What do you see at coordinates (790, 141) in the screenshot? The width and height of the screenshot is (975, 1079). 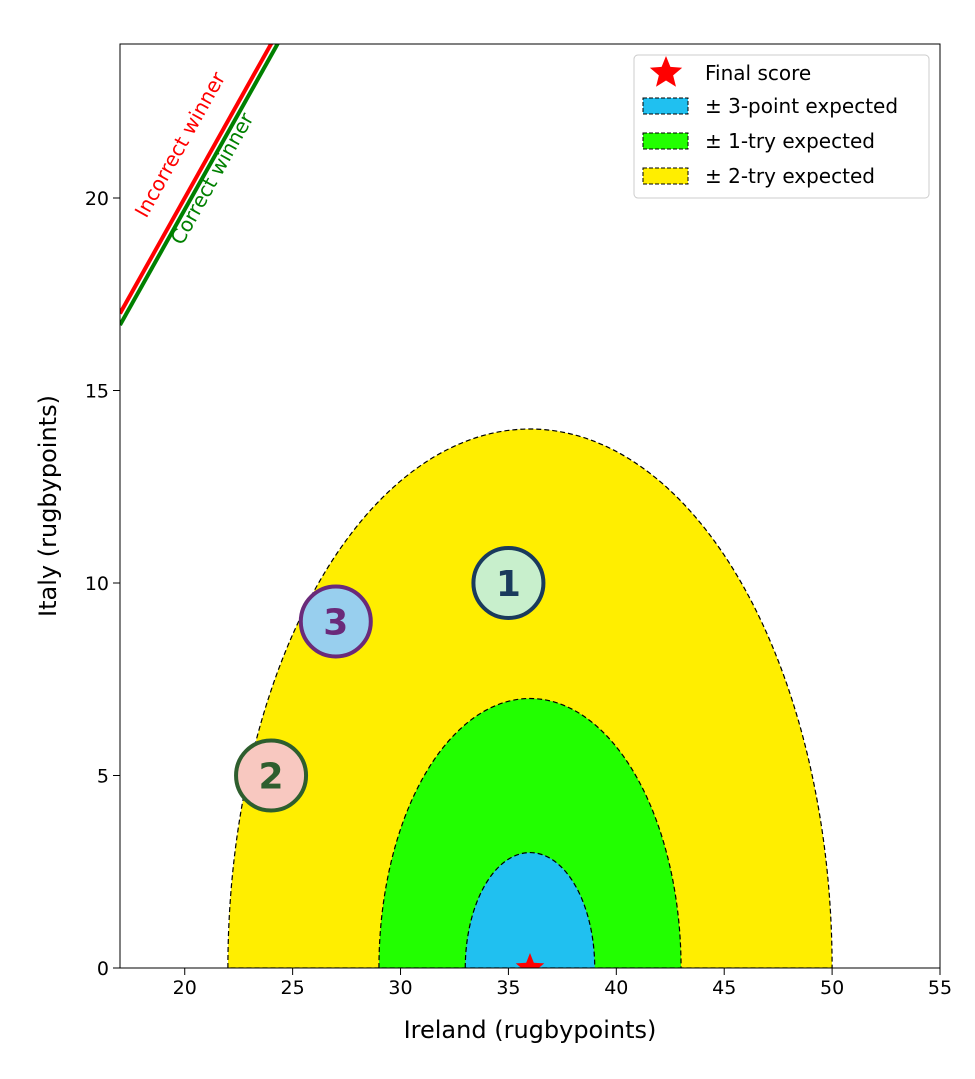 I see `legend-label: ± 1-try expected` at bounding box center [790, 141].